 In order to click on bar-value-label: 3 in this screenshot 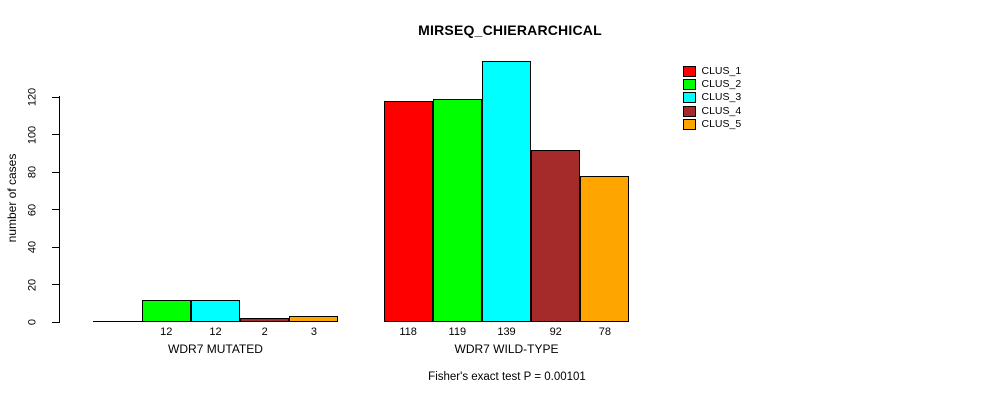, I will do `click(313, 332)`.